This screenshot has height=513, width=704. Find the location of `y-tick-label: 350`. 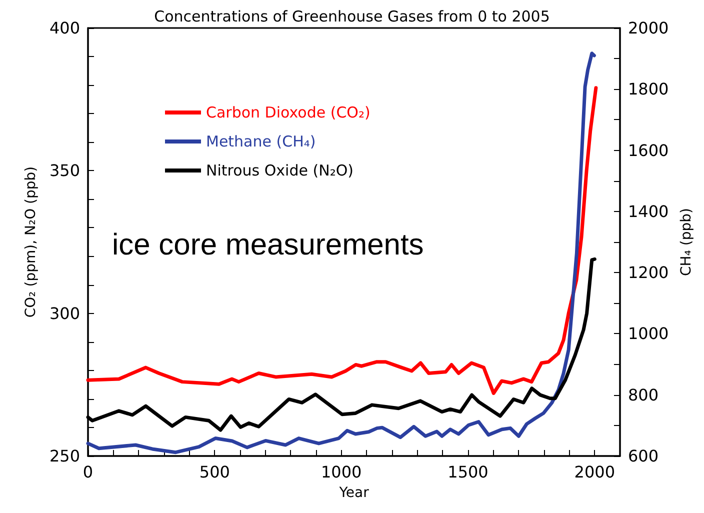

y-tick-label: 350 is located at coordinates (64, 170).